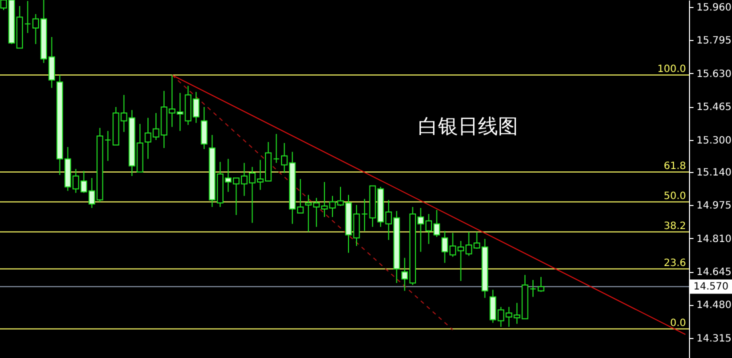  Describe the element at coordinates (714, 239) in the screenshot. I see `y-tick-label: 14.810` at that location.